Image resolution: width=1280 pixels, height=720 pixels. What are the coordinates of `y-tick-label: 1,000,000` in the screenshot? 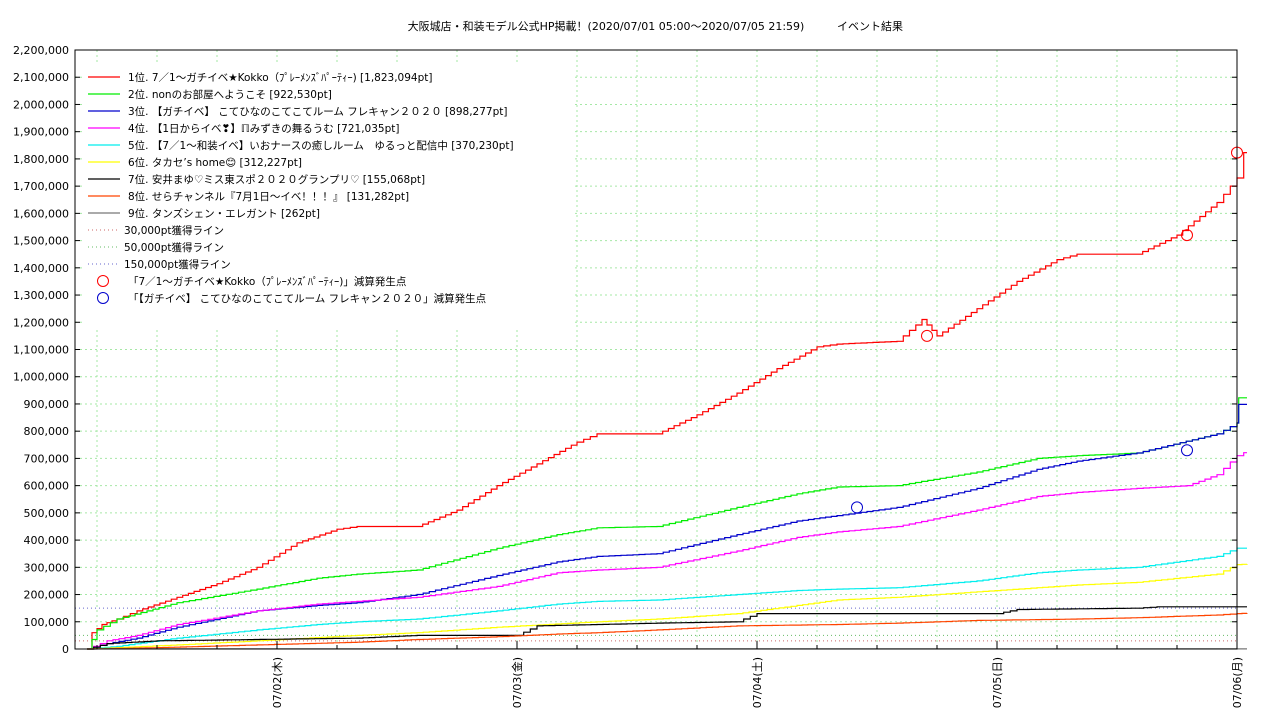 It's located at (41, 377).